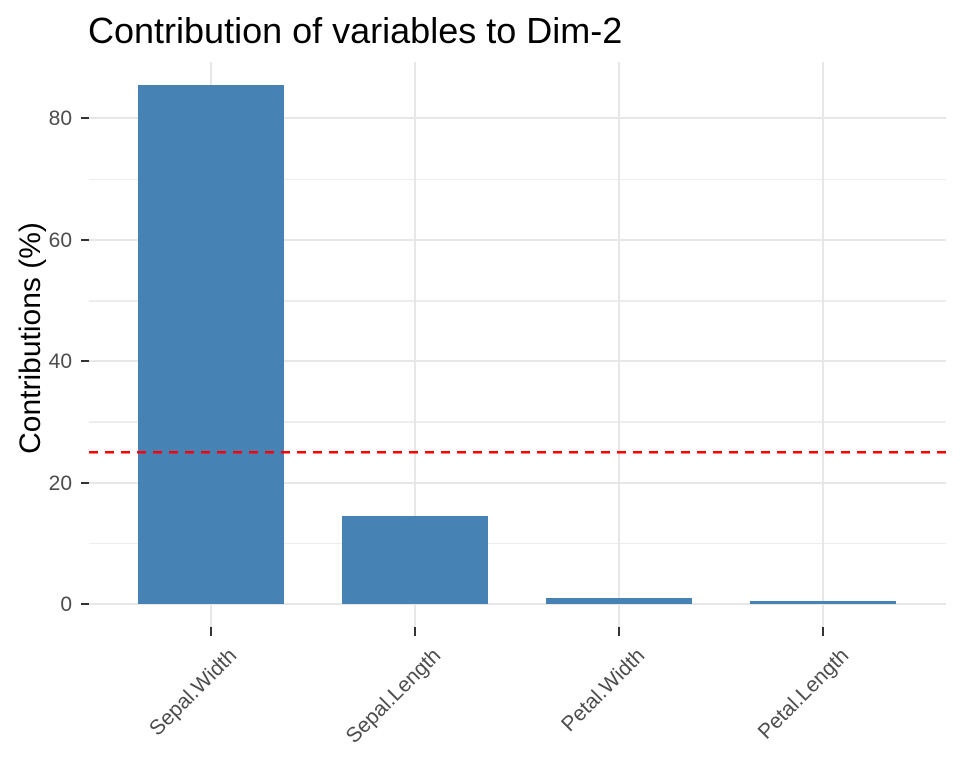 Image resolution: width=960 pixels, height=768 pixels. Describe the element at coordinates (193, 692) in the screenshot. I see `x-tick-label-Sepal.Width: Sepal.Width` at that location.